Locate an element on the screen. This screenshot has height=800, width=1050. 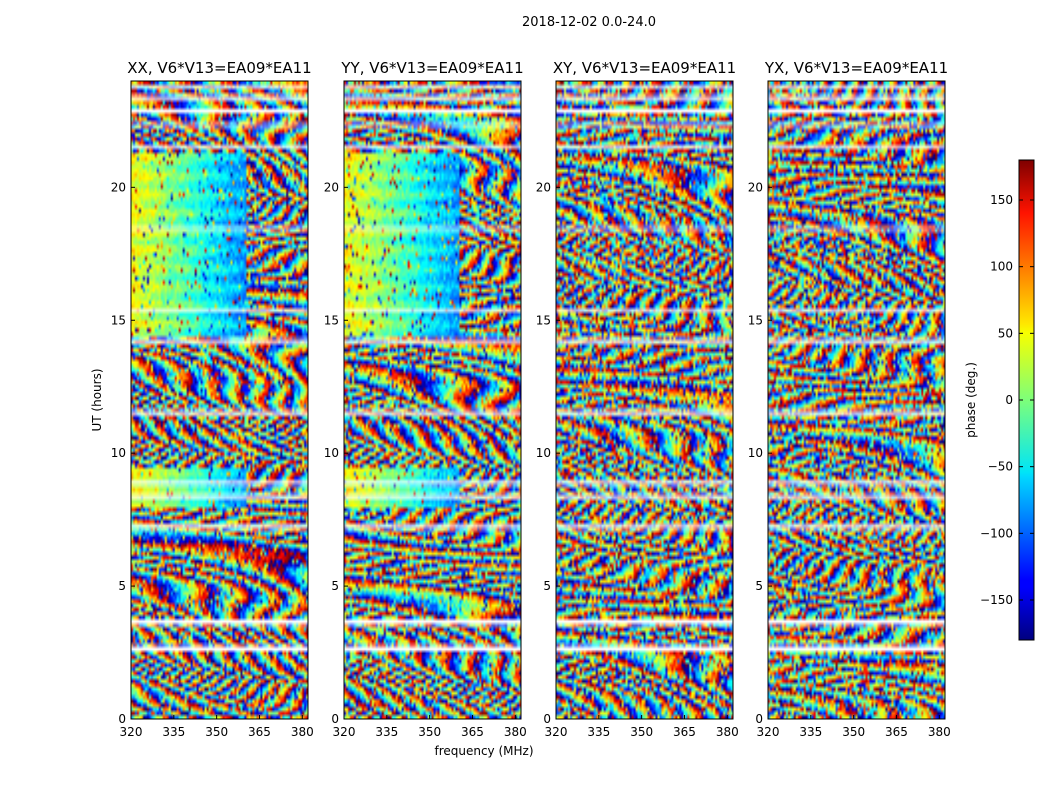
colorbar-tick-label: 0 is located at coordinates (1009, 400).